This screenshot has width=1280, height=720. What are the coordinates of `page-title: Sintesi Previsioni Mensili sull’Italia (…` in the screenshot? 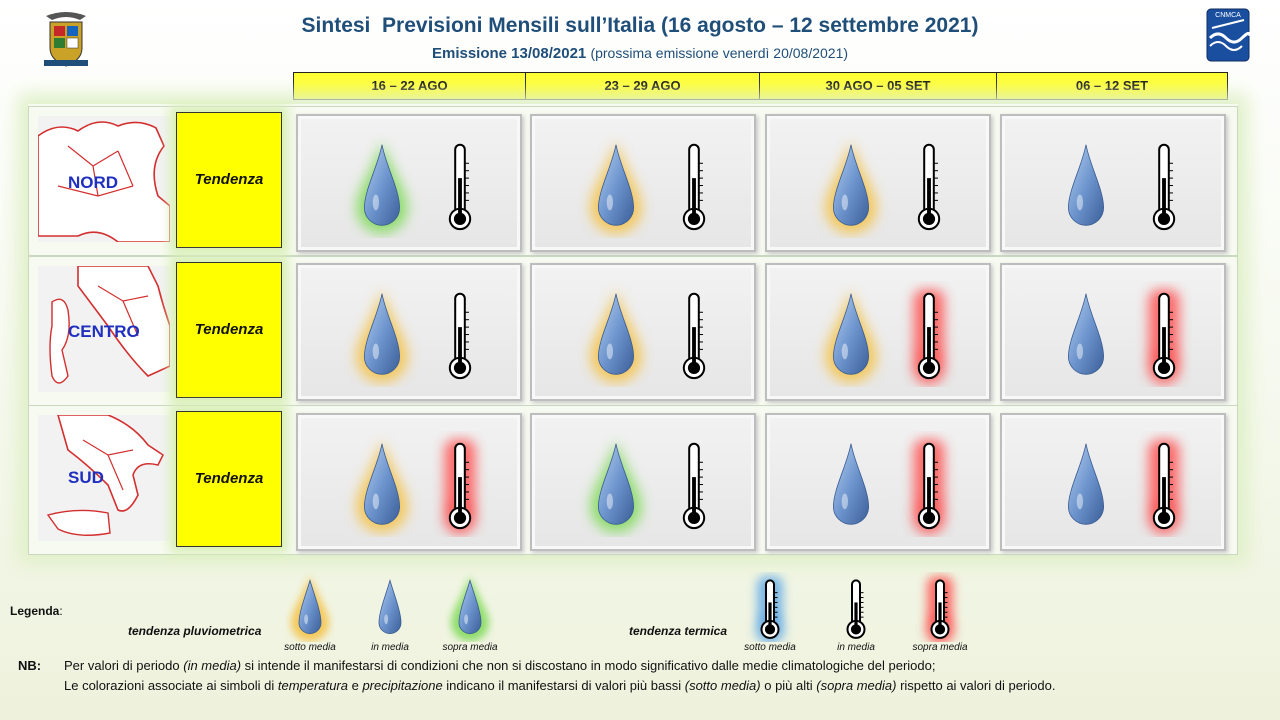 It's located at (640, 25).